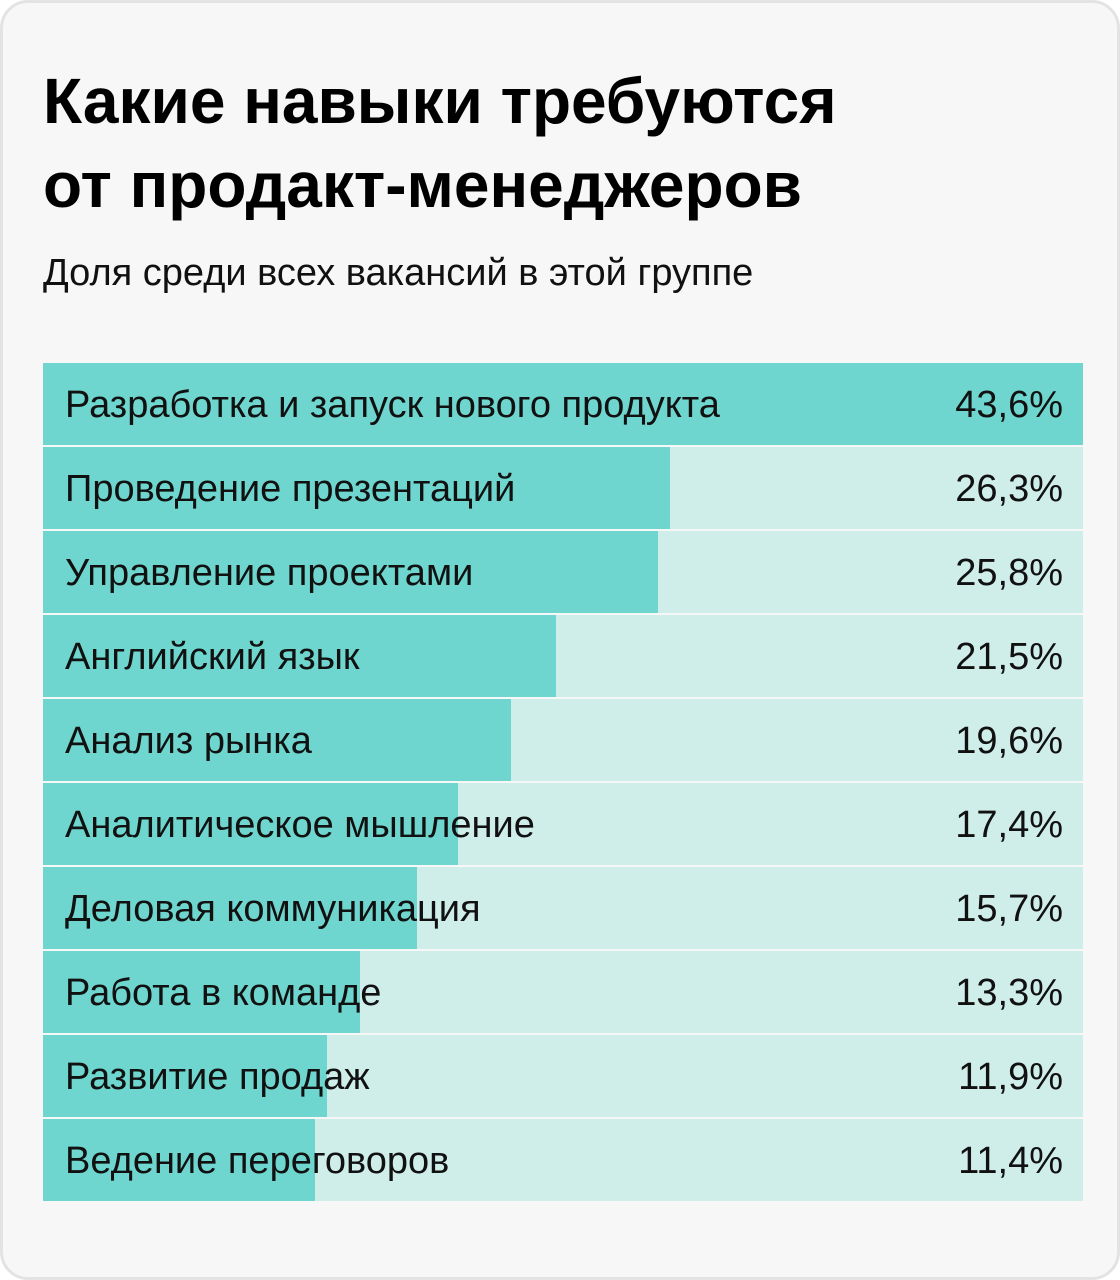 This screenshot has height=1280, width=1120. What do you see at coordinates (422, 185) in the screenshot?
I see `chart-title-line-2: от продакт-менеджеров` at bounding box center [422, 185].